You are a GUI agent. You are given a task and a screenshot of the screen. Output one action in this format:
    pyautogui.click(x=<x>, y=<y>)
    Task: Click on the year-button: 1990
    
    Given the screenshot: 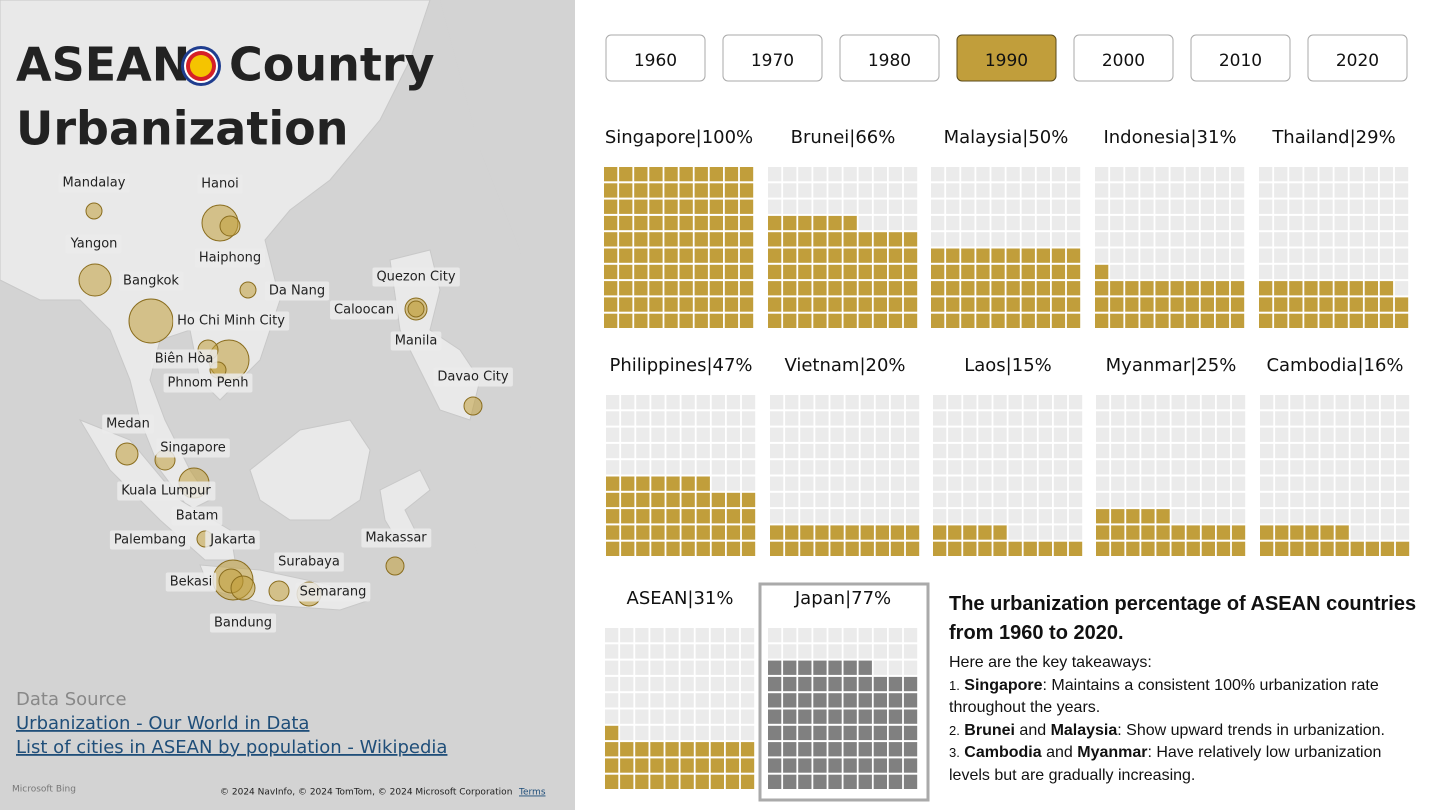 What is the action you would take?
    pyautogui.click(x=1006, y=58)
    